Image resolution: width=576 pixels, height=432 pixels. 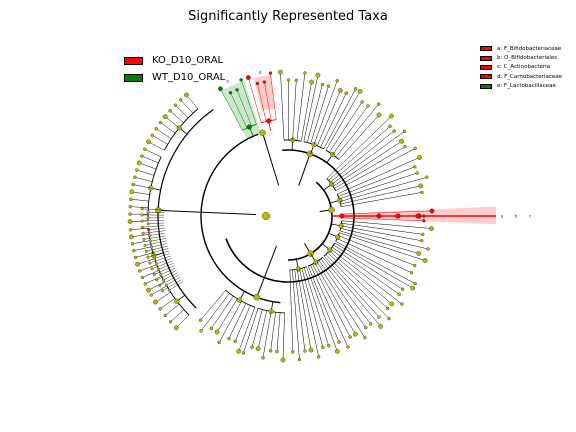 I want to click on clade-key-row: d: F_Carnobacteriaceae, so click(x=521, y=76).